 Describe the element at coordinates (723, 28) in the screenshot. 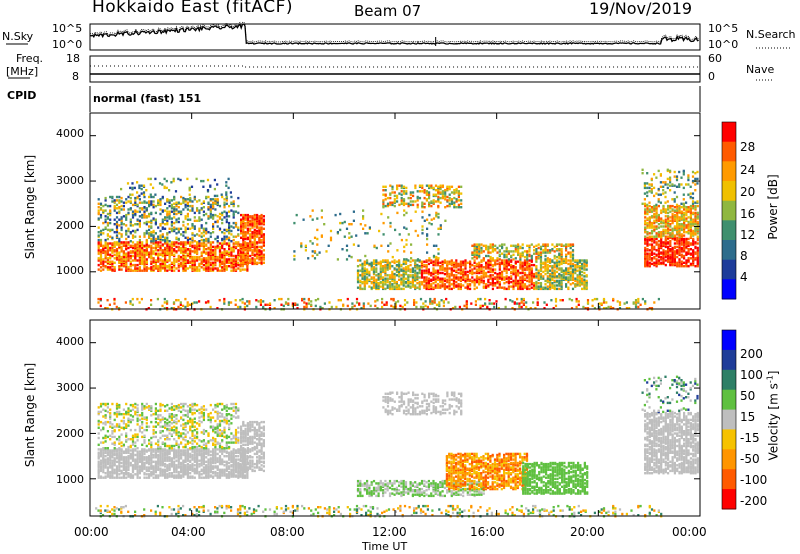

I see `nsearch-tick-top: 10^5` at that location.